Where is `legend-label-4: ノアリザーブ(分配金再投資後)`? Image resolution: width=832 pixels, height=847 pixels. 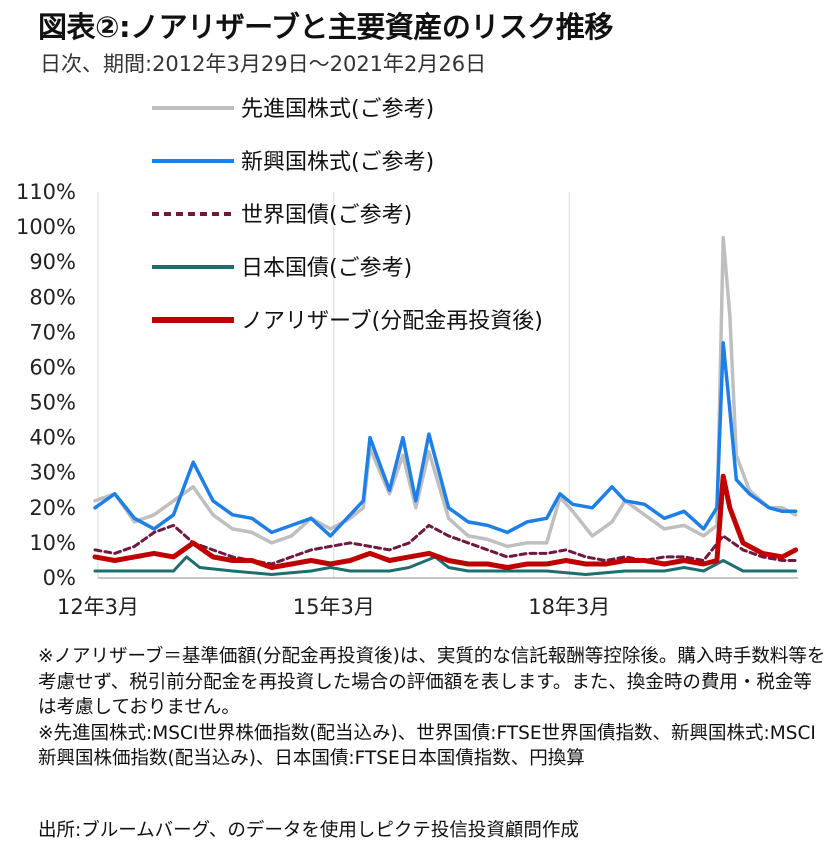 legend-label-4: ノアリザーブ(分配金再投資後) is located at coordinates (392, 321).